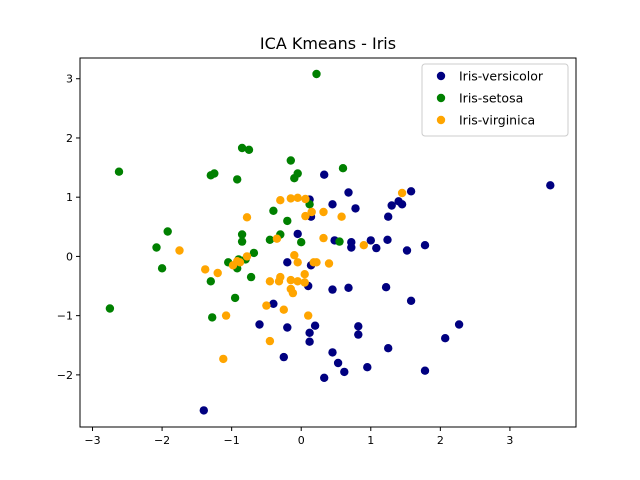  What do you see at coordinates (491, 98) in the screenshot?
I see `legend-label: Iris-setosa` at bounding box center [491, 98].